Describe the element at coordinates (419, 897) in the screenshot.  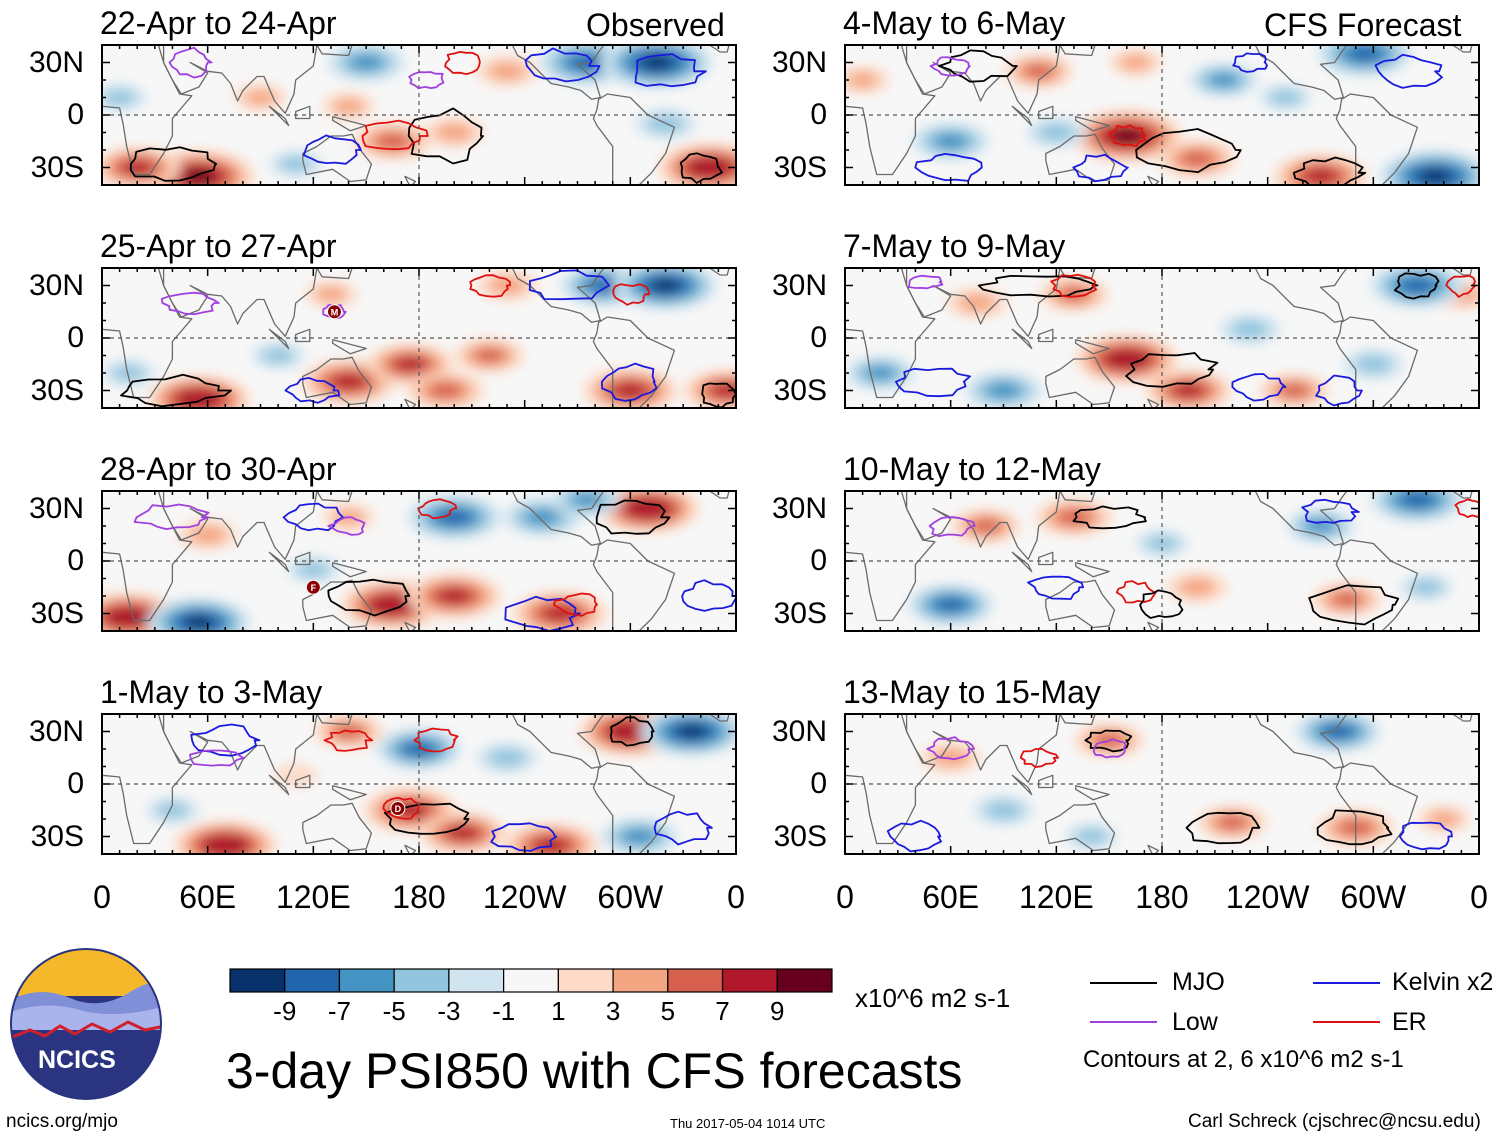
I see `lon-tick-label: 180` at that location.